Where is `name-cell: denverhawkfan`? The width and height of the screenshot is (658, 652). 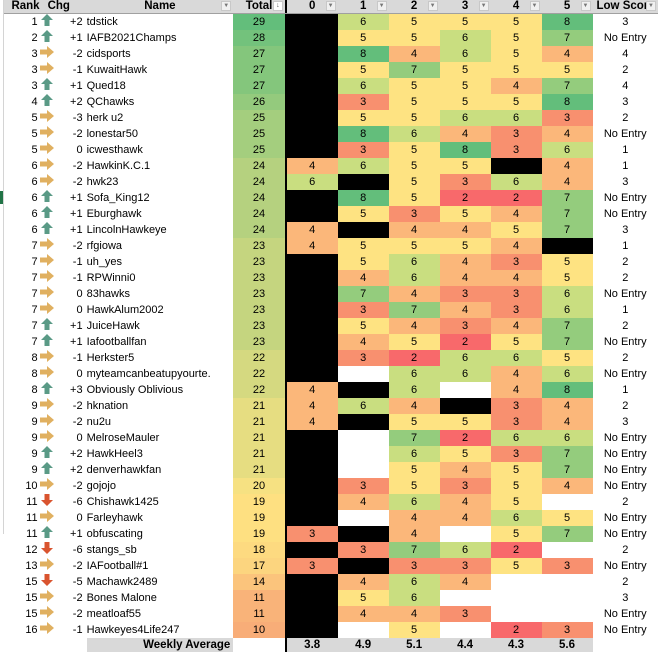 name-cell: denverhawkfan is located at coordinates (160, 470).